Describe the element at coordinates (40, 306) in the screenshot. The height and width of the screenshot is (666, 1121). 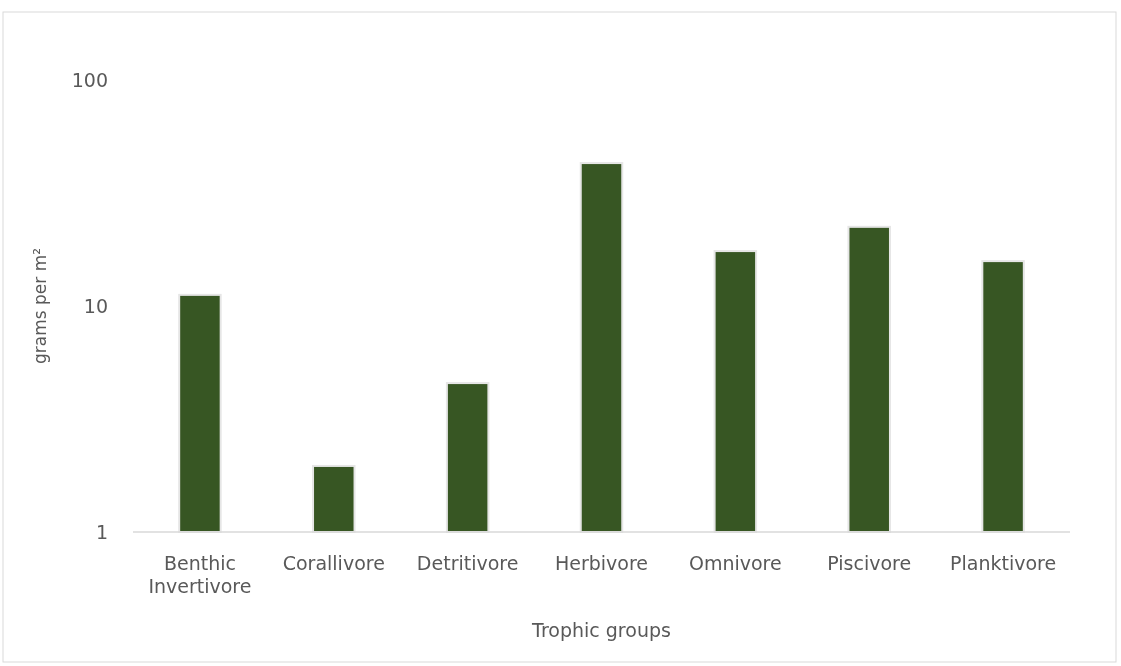
I see `y-axis-title: grams per m²` at that location.